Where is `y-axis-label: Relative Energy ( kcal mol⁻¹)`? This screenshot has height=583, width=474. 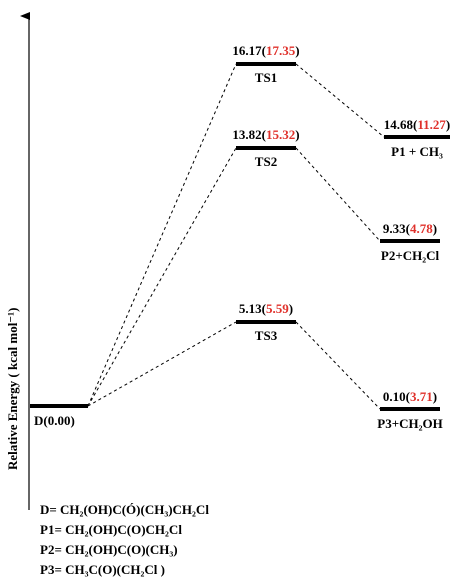
y-axis-label: Relative Energy ( kcal mol⁻¹) is located at coordinates (12, 389).